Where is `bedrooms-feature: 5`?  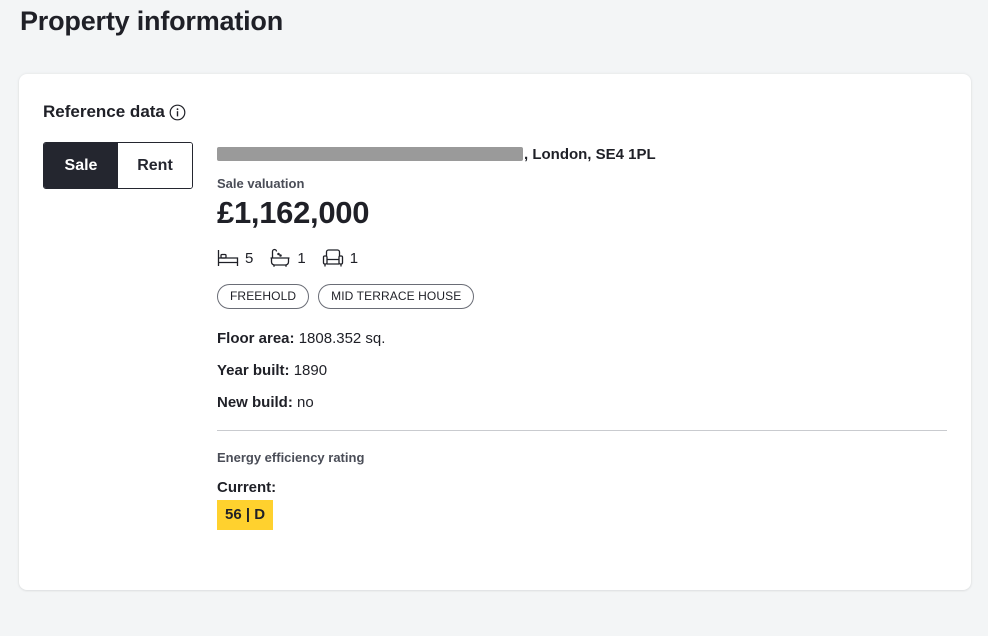
bedrooms-feature: 5 is located at coordinates (235, 258).